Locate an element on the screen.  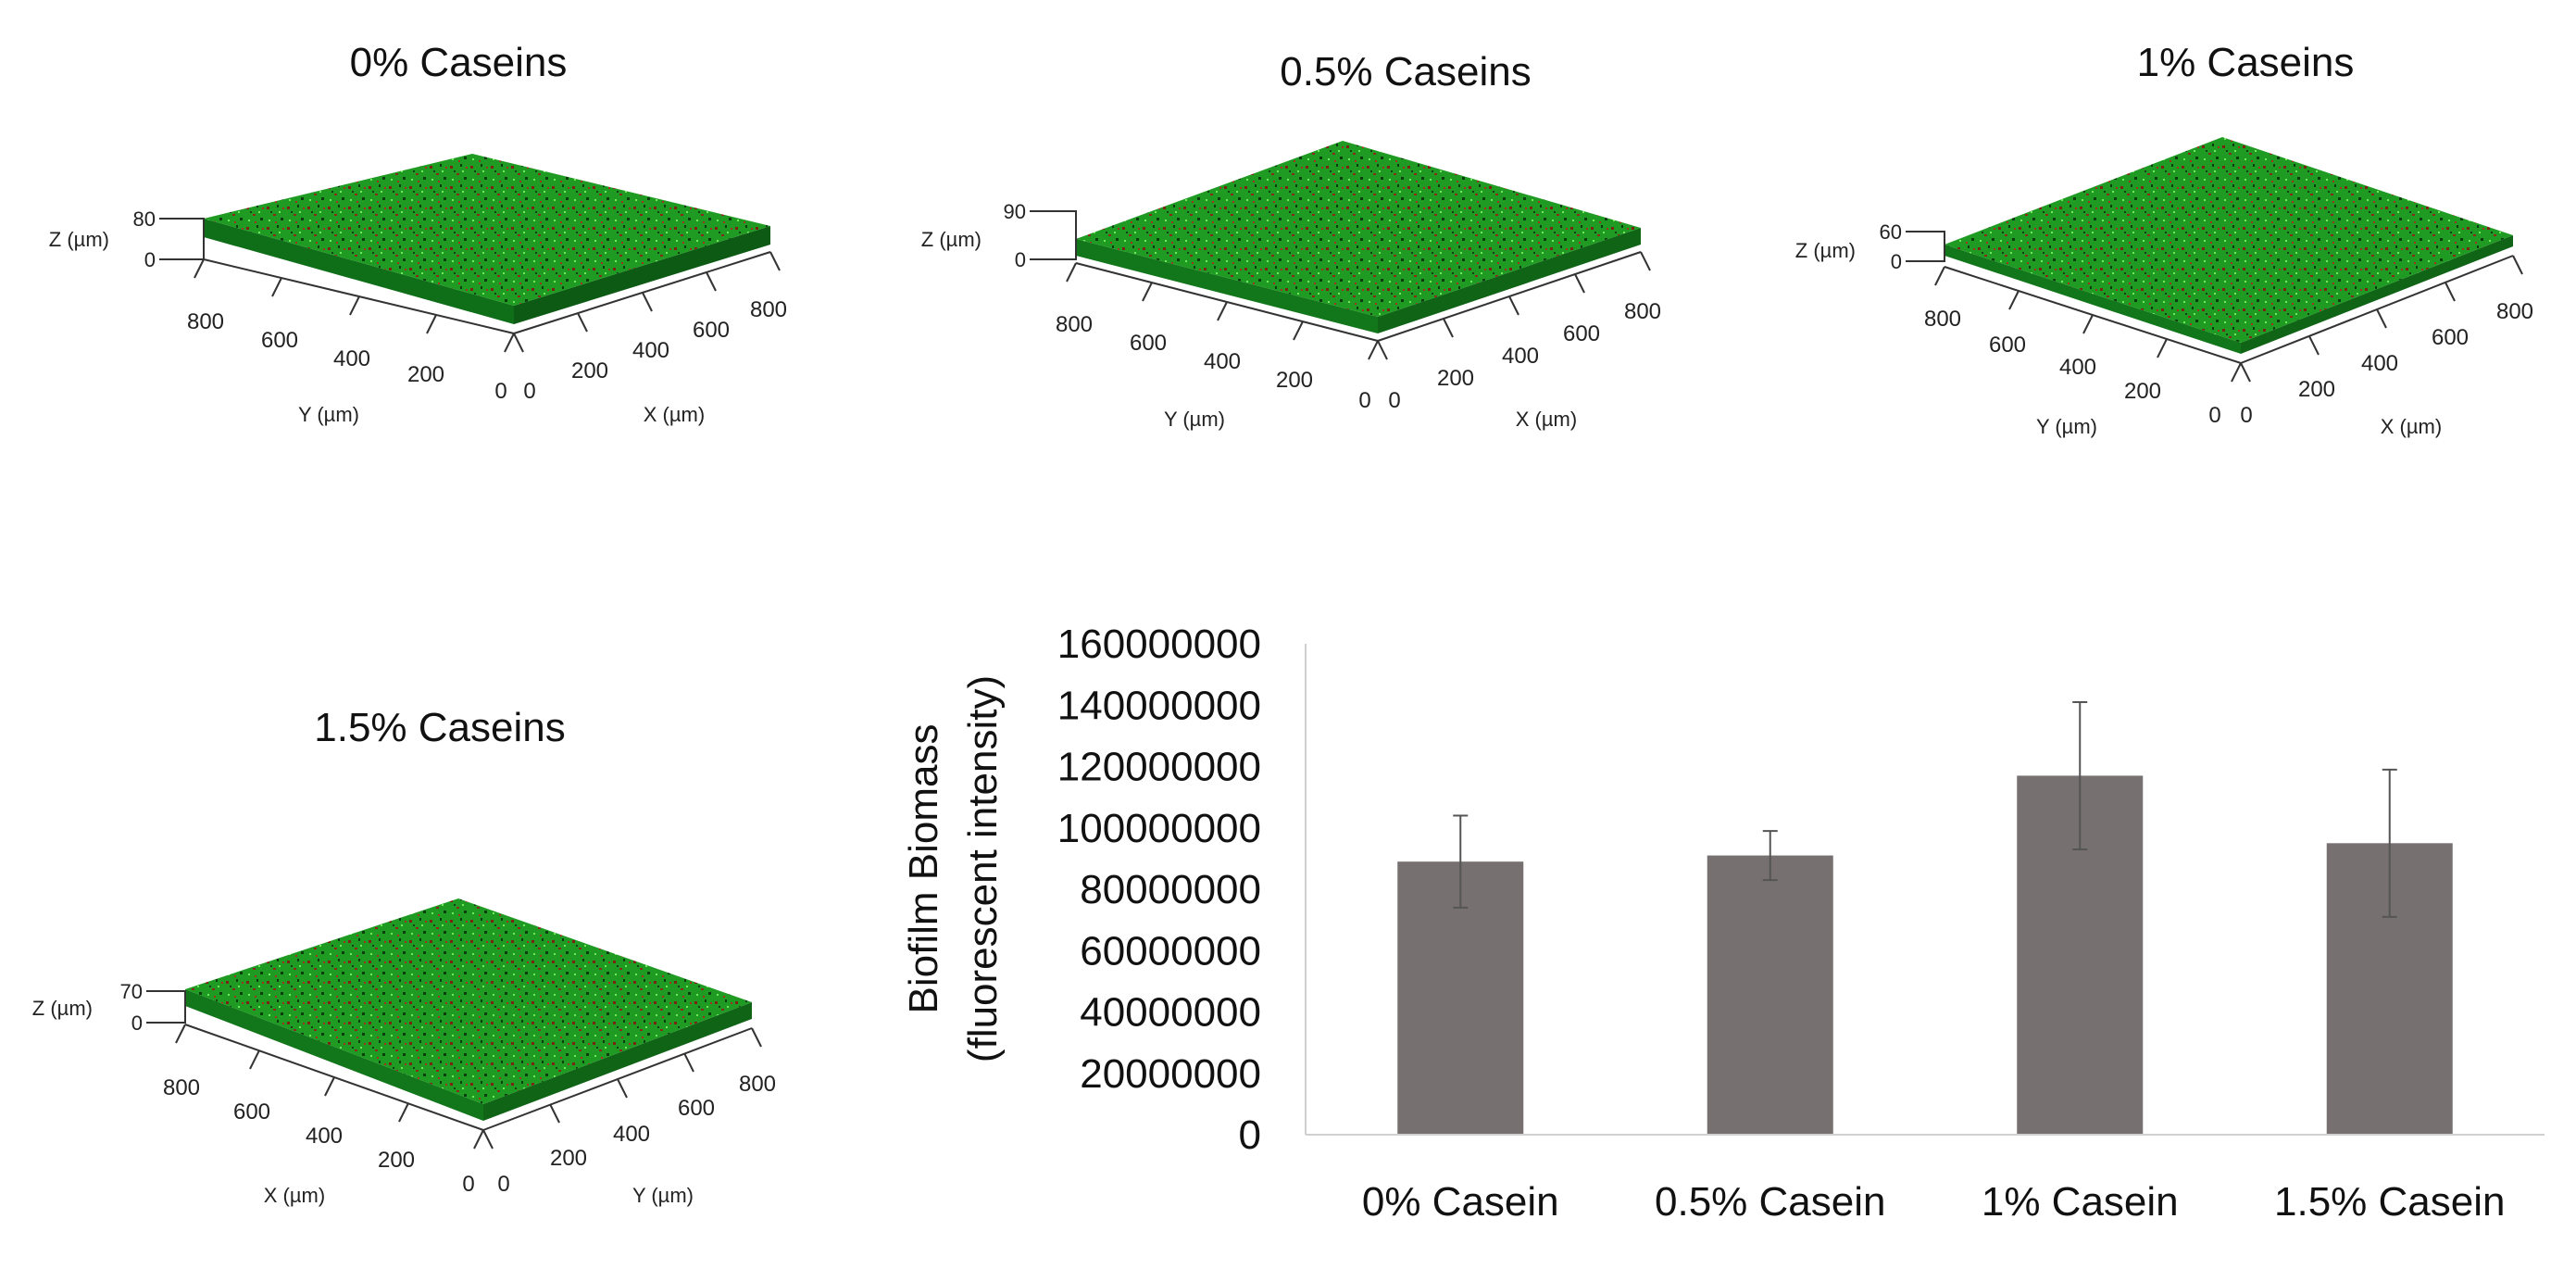
y-tick-label: 40000000 is located at coordinates (1170, 1013).